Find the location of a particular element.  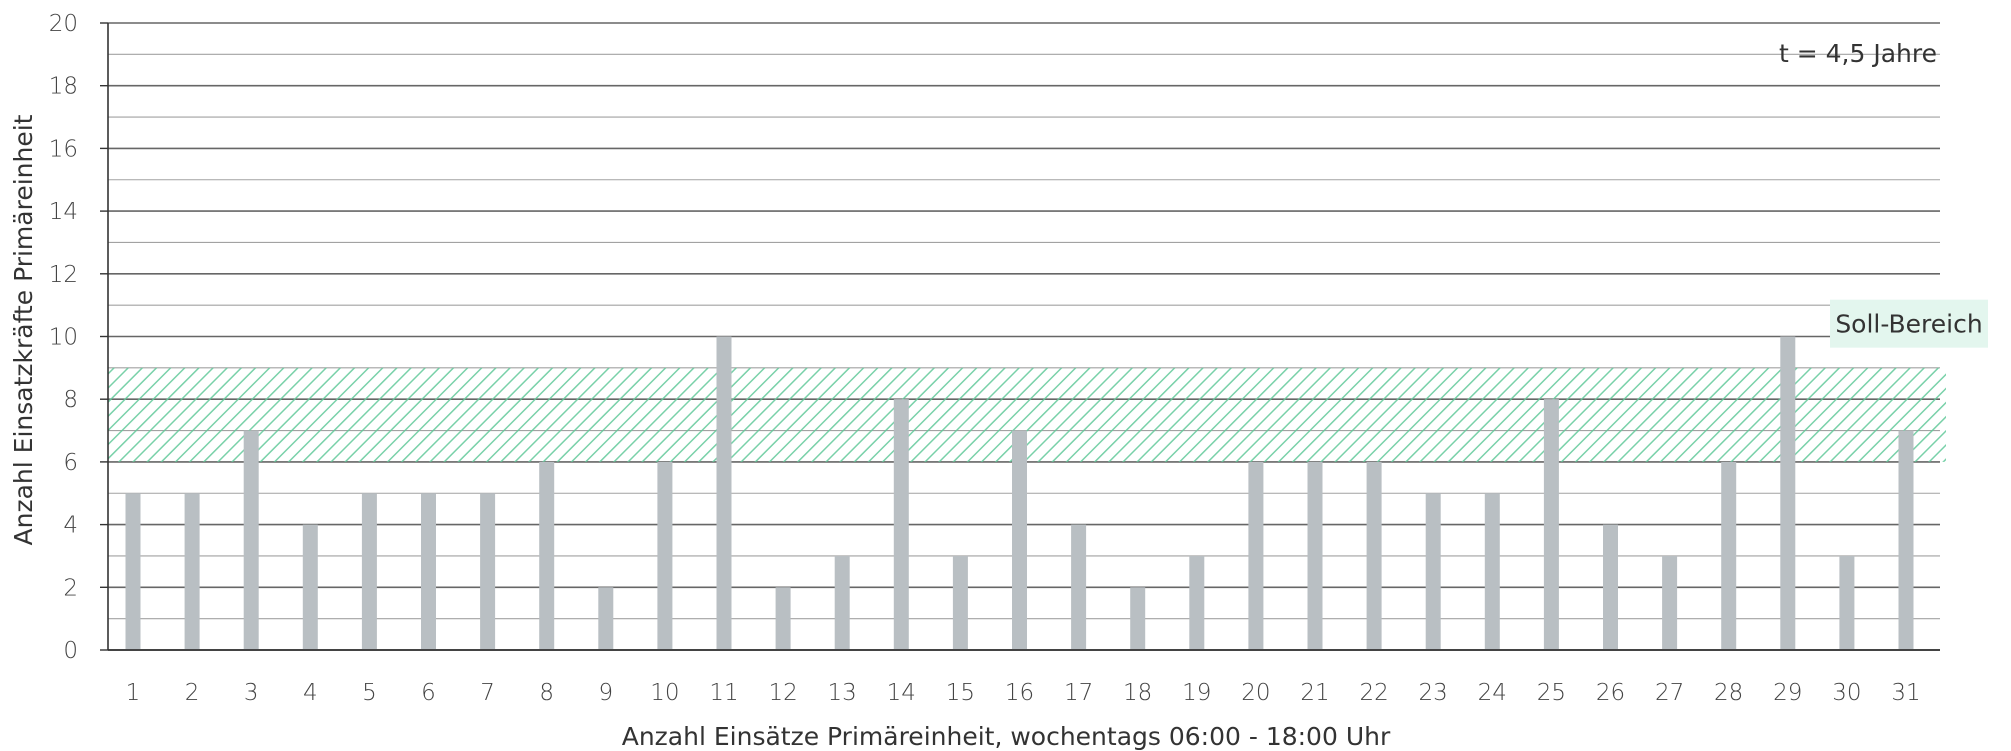

x-tick-label: 11 is located at coordinates (723, 693).